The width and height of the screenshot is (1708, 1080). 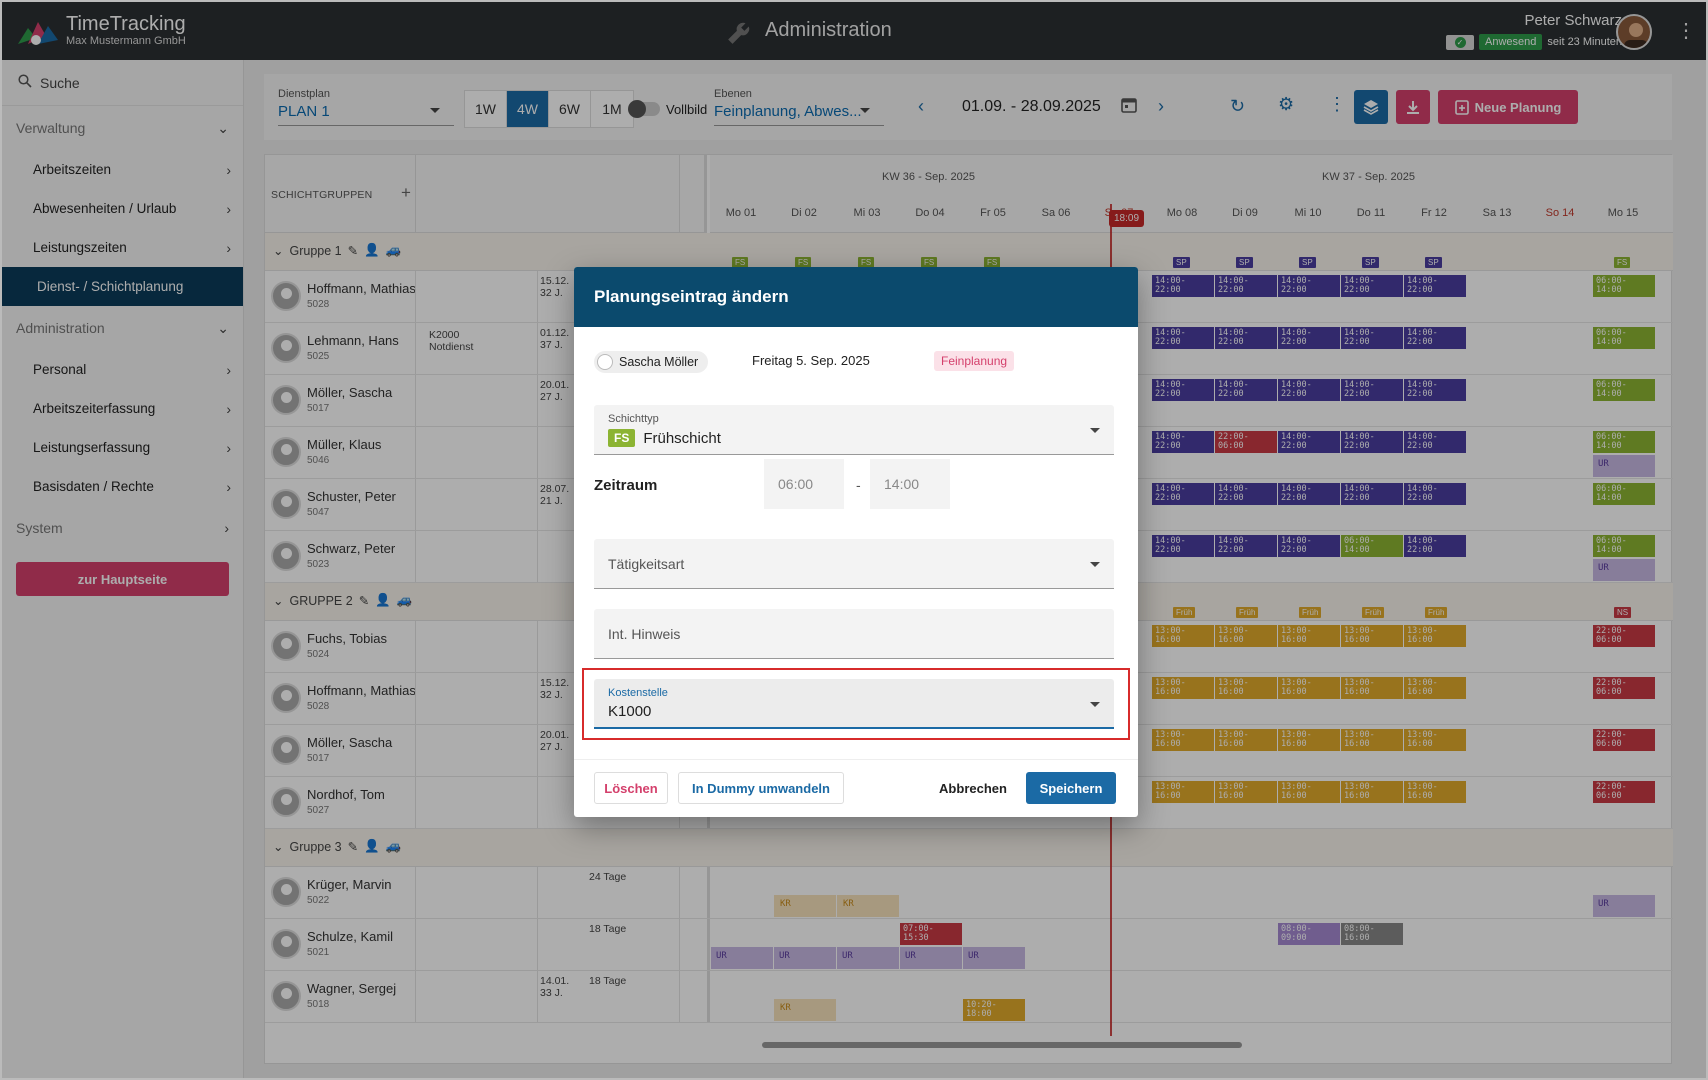 I want to click on horizontal-scrollbar, so click(x=1002, y=1045).